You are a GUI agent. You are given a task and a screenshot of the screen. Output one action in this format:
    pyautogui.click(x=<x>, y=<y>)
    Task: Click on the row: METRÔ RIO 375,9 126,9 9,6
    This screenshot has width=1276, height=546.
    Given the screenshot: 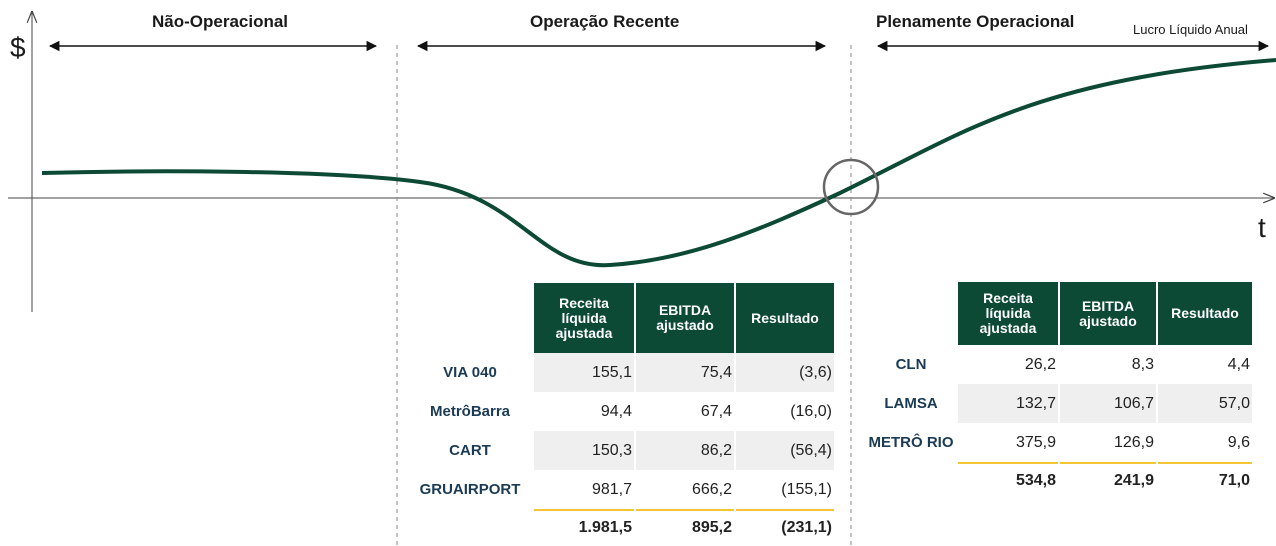 What is the action you would take?
    pyautogui.click(x=1060, y=442)
    